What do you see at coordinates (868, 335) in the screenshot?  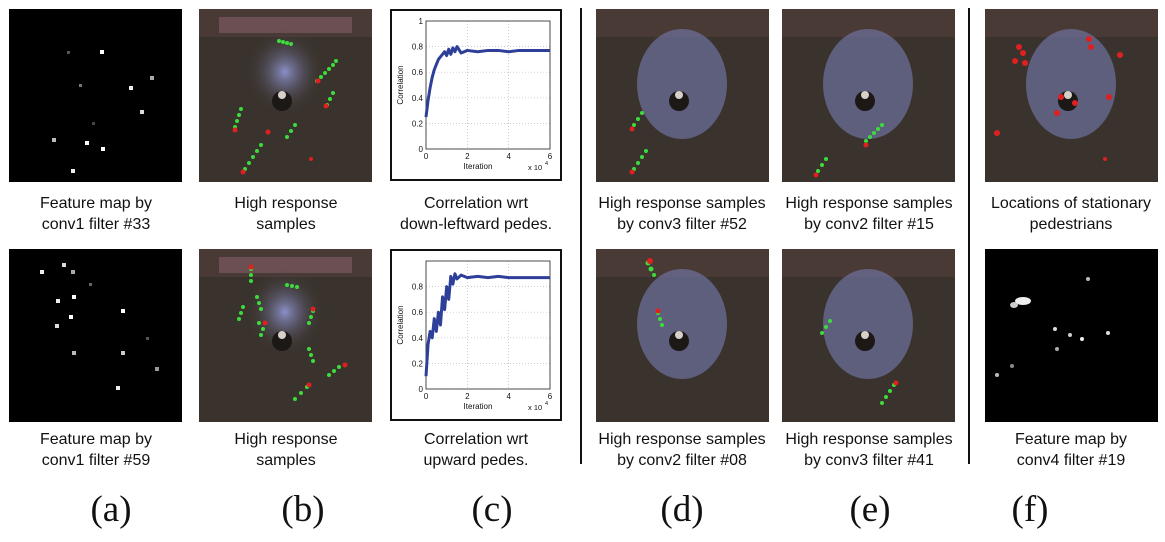 I see `crowd-image-e-bottom` at bounding box center [868, 335].